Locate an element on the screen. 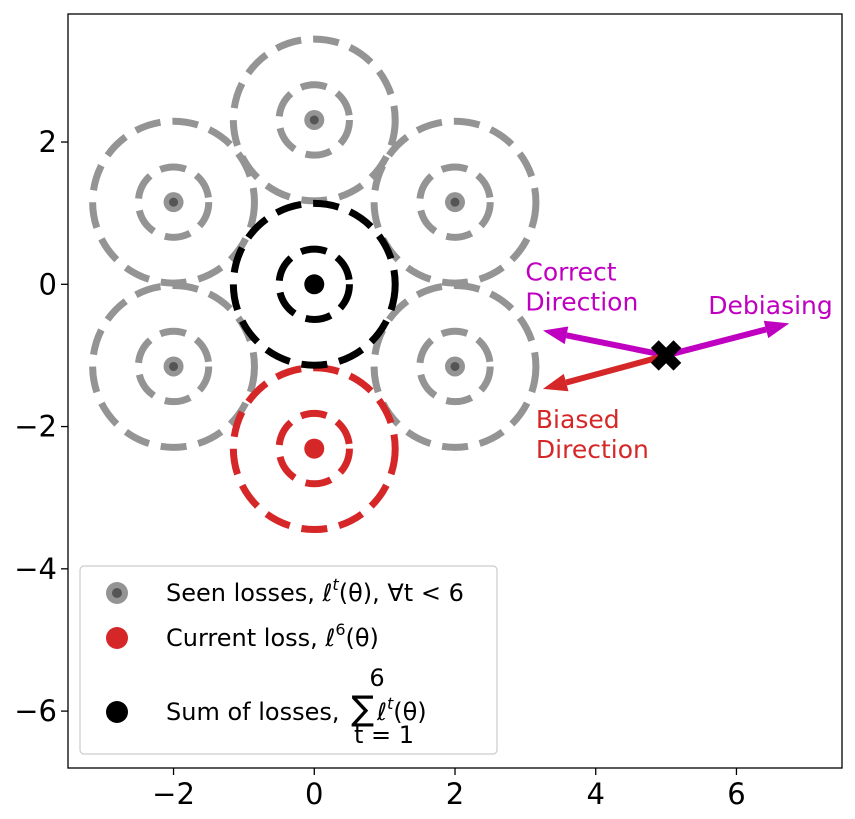 The image size is (855, 819). legend-label-1: Seen losses, ℓt(θ), ∀t < 6 is located at coordinates (315, 591).